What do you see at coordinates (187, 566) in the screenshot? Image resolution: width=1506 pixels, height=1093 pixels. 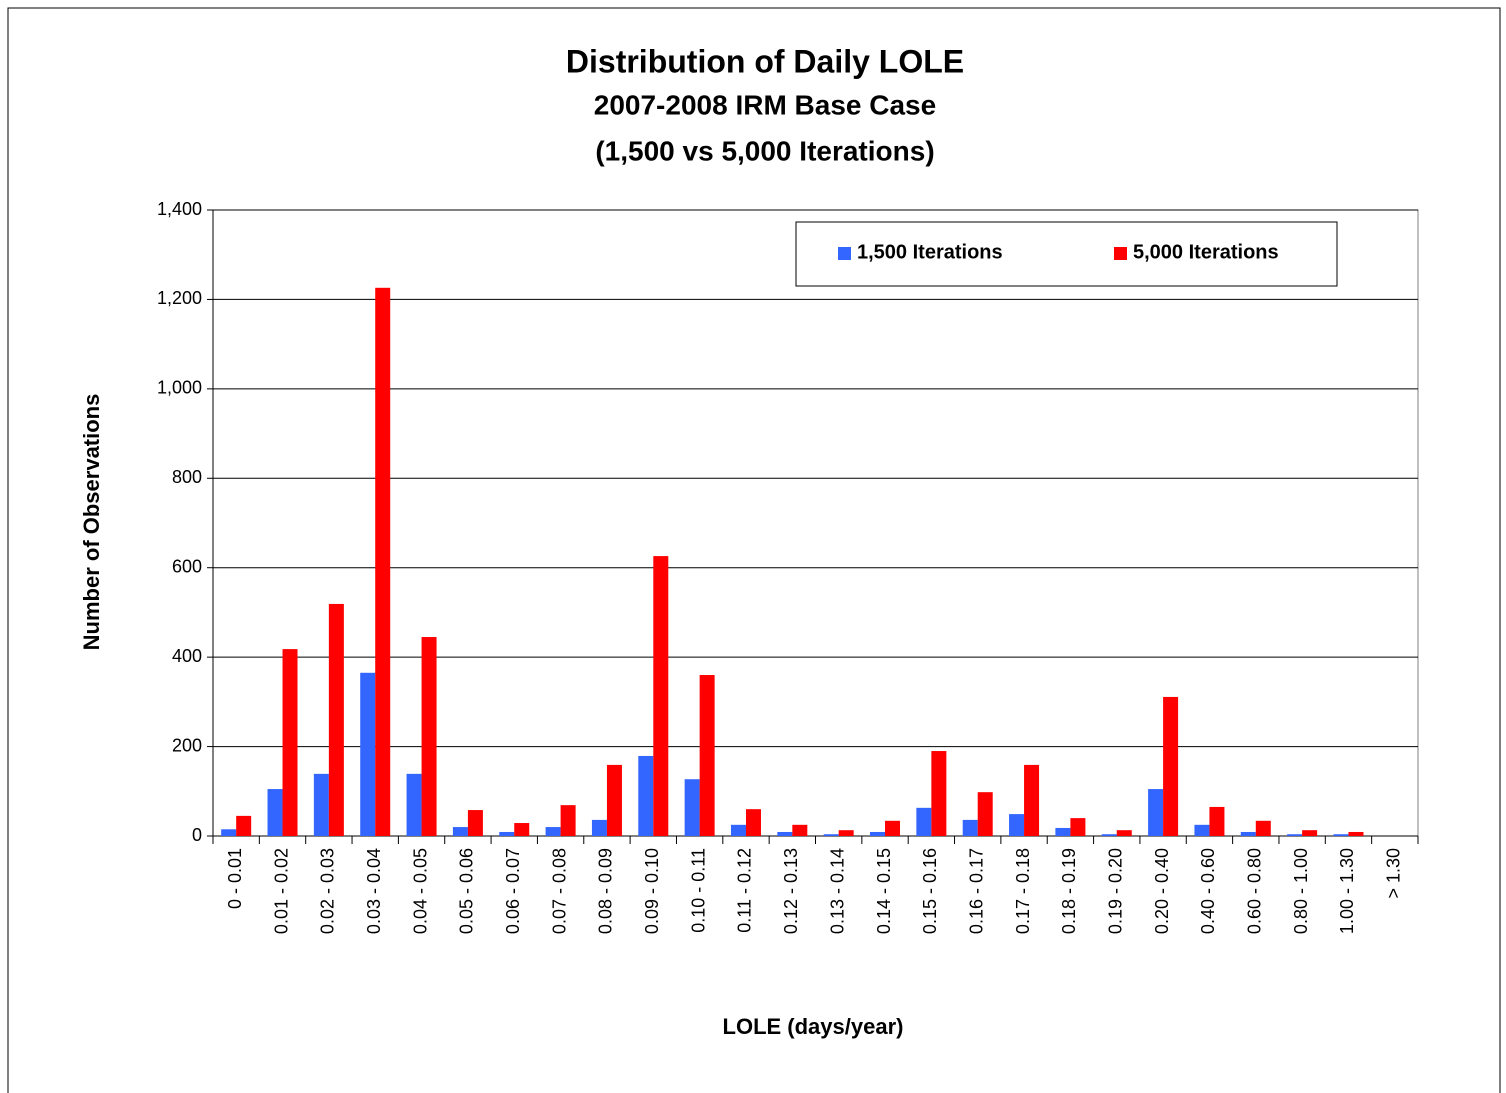 I see `y-tick-label: 600` at bounding box center [187, 566].